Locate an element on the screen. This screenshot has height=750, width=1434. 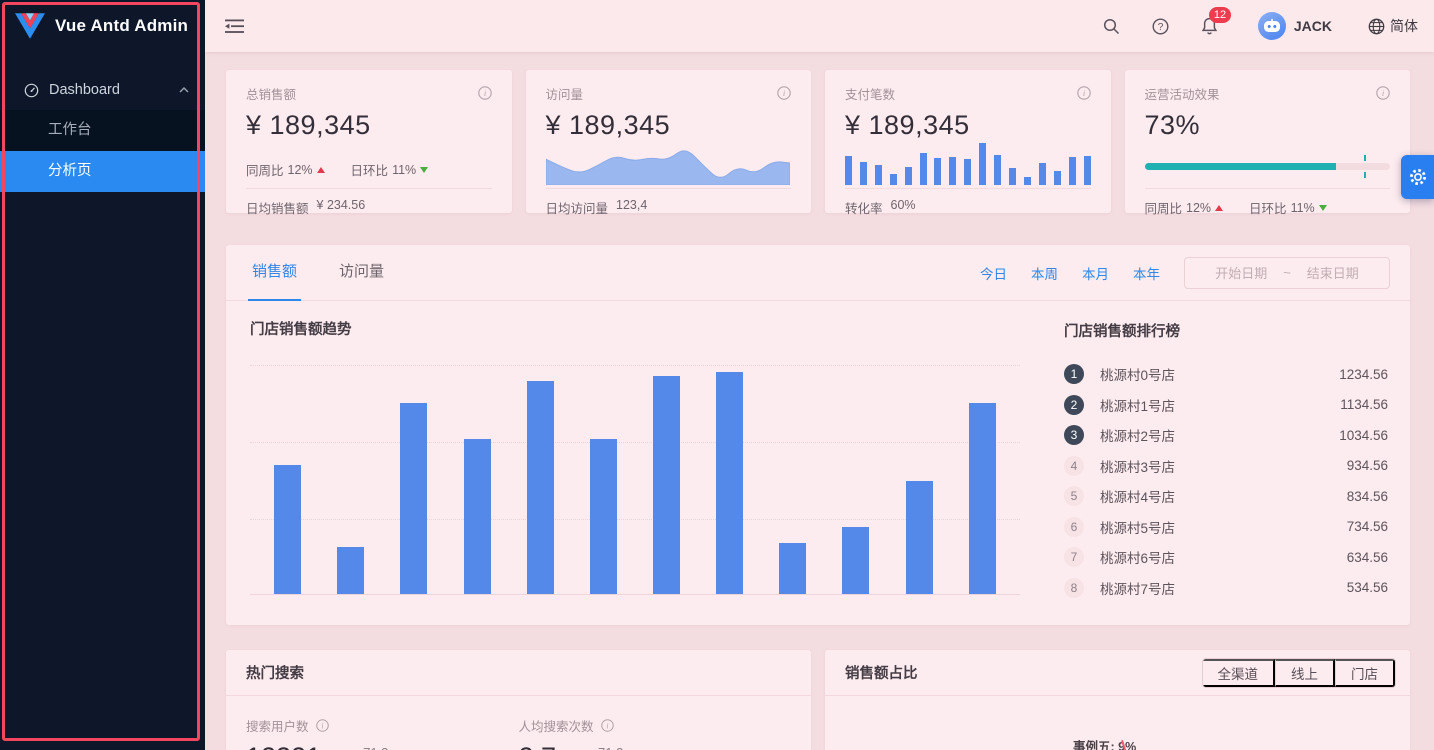
channel-segmented-control: 全渠道 线上 门店 is located at coordinates (1298, 672).